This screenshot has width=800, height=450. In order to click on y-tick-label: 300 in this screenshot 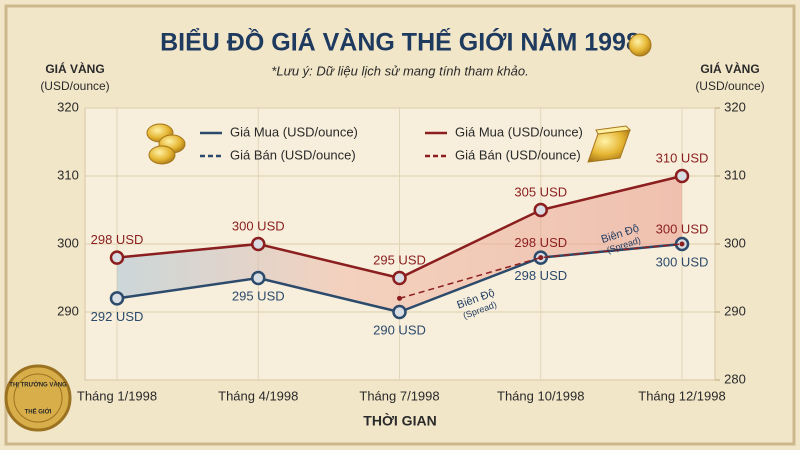, I will do `click(68, 242)`.